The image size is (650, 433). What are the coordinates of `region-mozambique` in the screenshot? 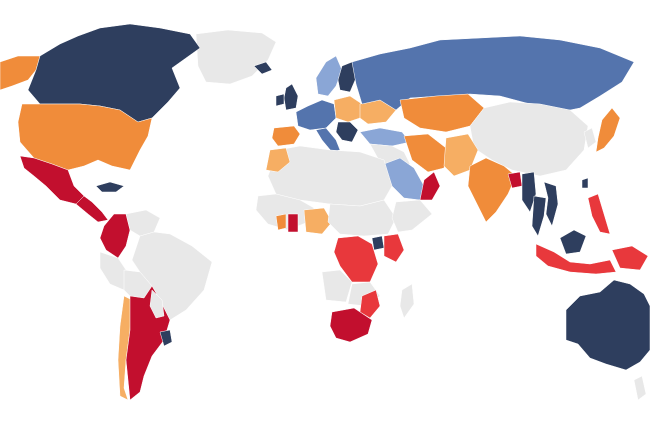 It's located at (370, 304).